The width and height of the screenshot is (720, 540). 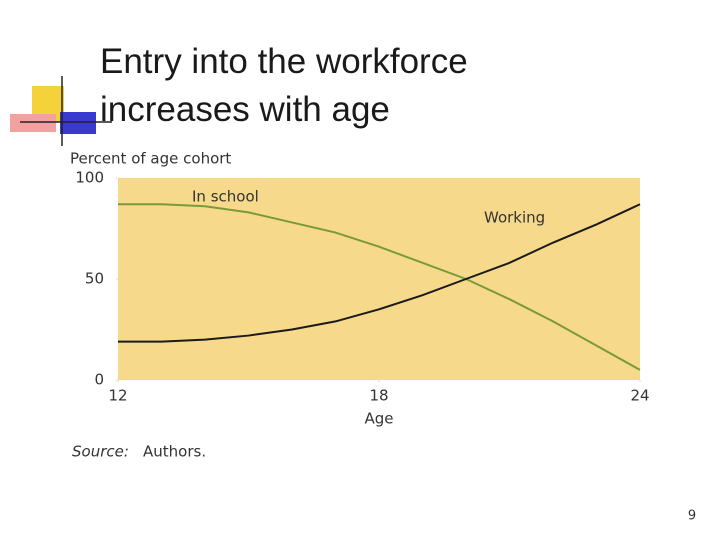 What do you see at coordinates (225, 197) in the screenshot?
I see `series-label: In school` at bounding box center [225, 197].